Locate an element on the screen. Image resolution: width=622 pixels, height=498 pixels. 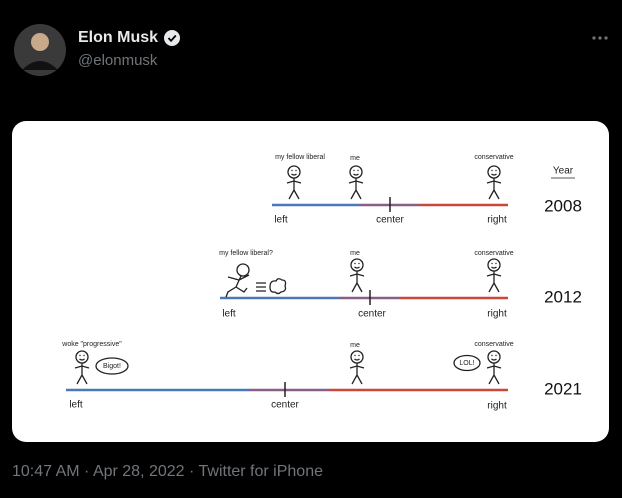
author-name: Elon Musk is located at coordinates (118, 37).